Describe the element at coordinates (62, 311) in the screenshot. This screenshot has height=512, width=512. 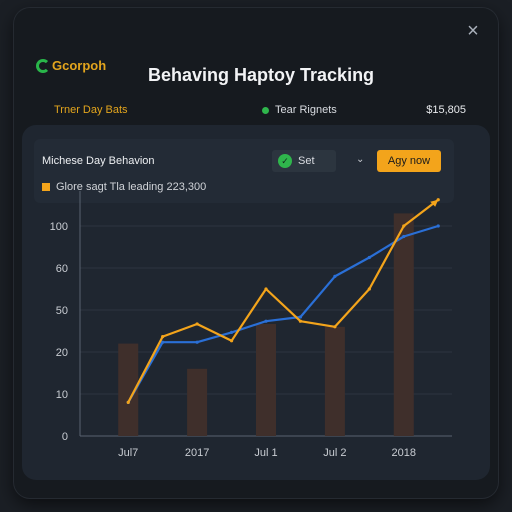
I see `y-tick-label: 50` at that location.